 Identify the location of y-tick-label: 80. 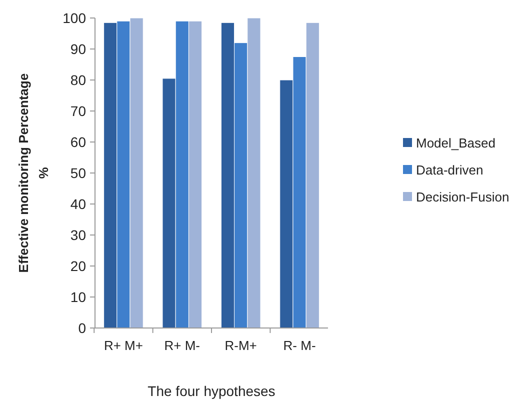
(78, 80).